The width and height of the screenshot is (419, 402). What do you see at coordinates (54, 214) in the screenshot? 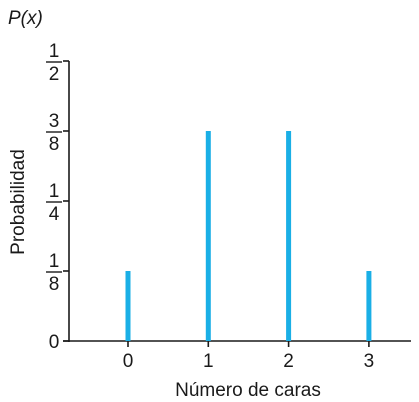
I see `y-tick-denominator: 4` at bounding box center [54, 214].